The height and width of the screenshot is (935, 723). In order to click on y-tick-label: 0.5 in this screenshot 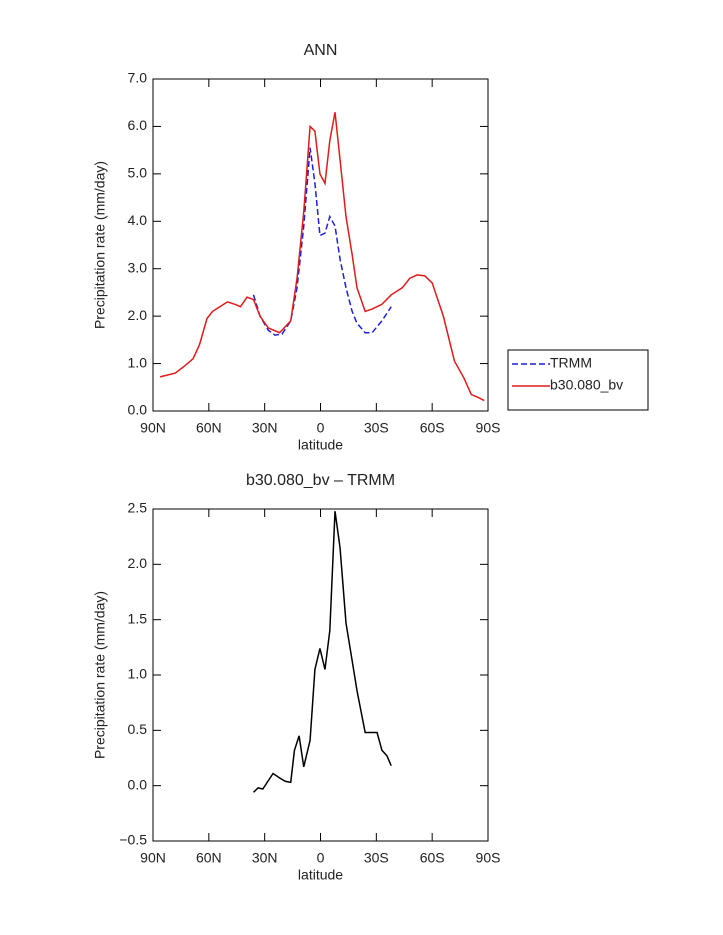, I will do `click(138, 729)`.